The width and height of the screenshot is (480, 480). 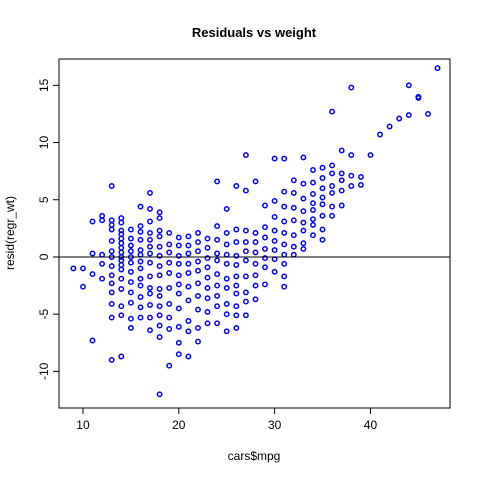 What do you see at coordinates (83, 425) in the screenshot?
I see `x-tick-label: 10` at bounding box center [83, 425].